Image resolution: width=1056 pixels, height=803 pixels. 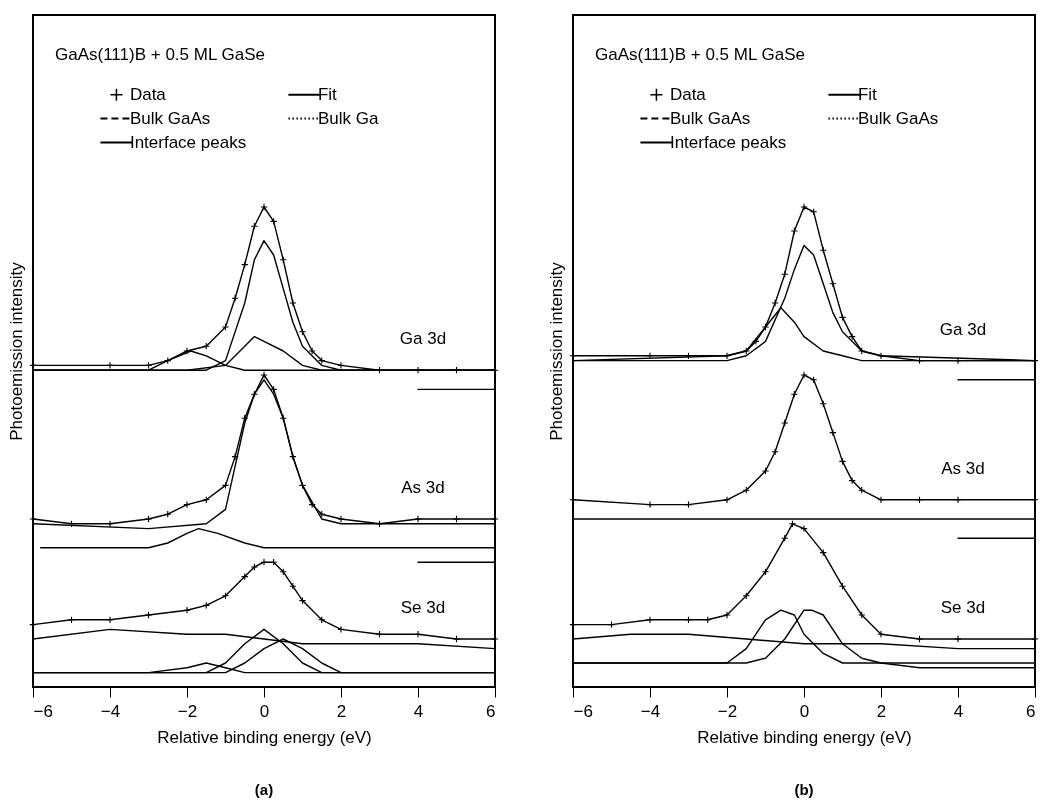 I want to click on text: (b), so click(x=804, y=789).